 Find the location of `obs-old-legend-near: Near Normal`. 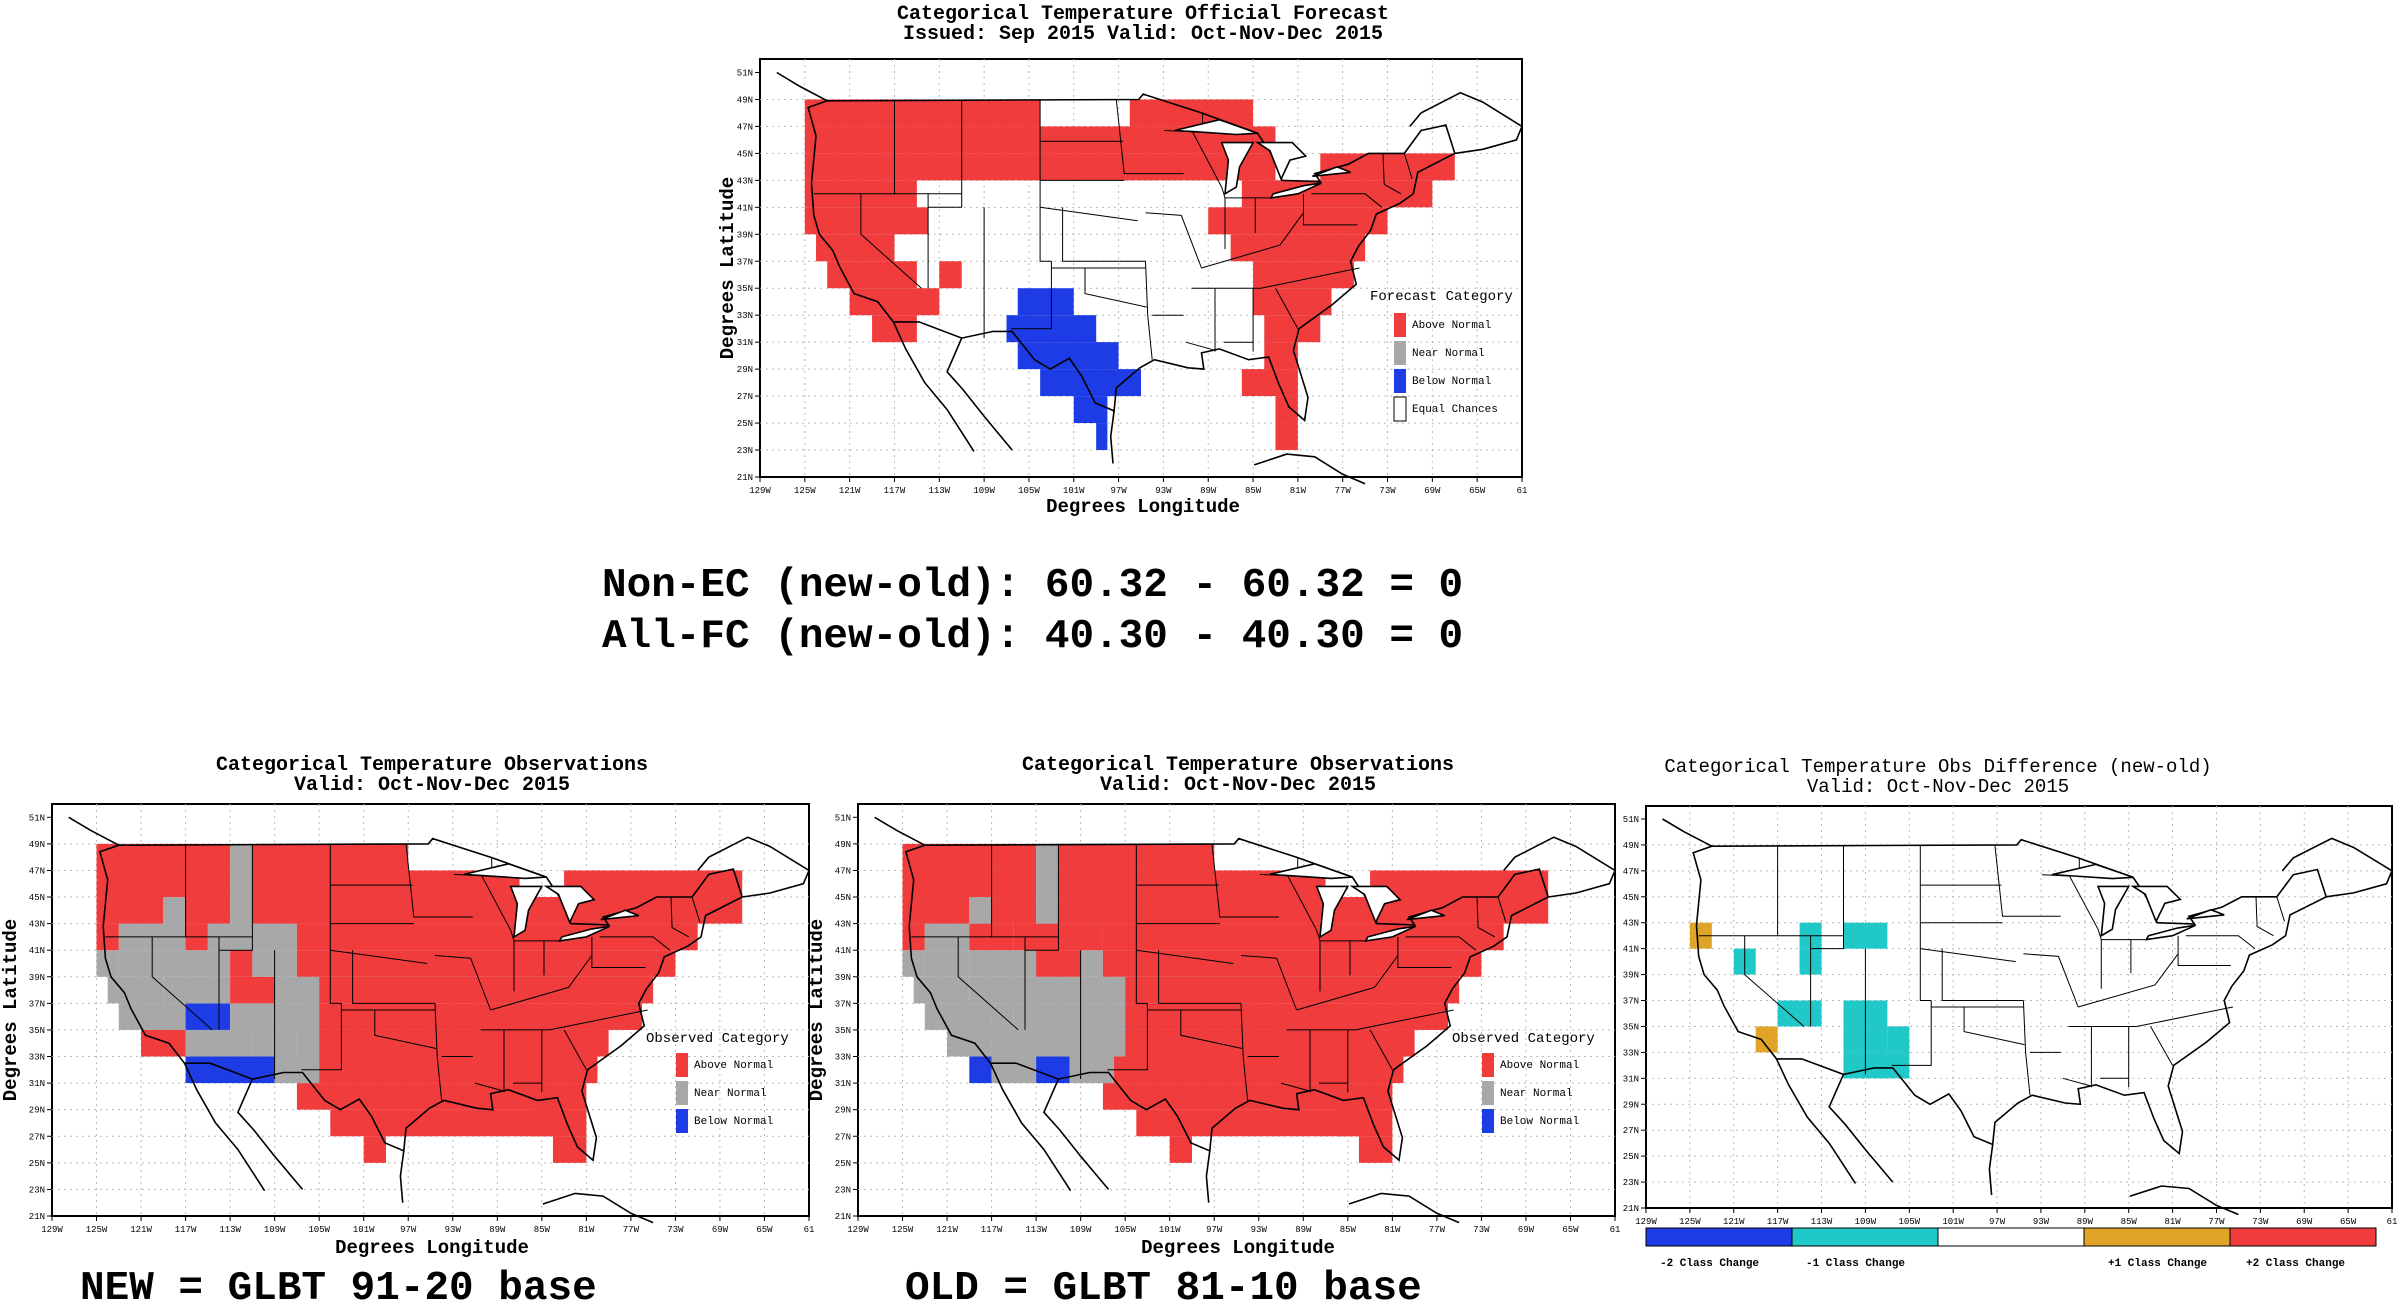

obs-old-legend-near: Near Normal is located at coordinates (1536, 1094).